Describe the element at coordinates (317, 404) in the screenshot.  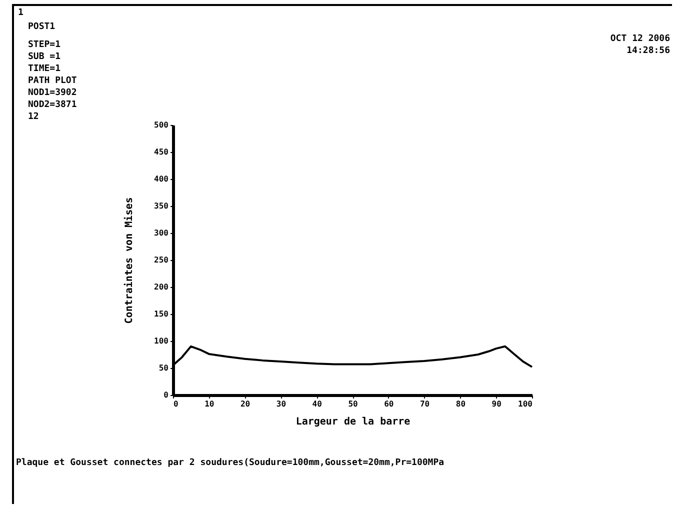
I see `x-tick-label: 40` at that location.